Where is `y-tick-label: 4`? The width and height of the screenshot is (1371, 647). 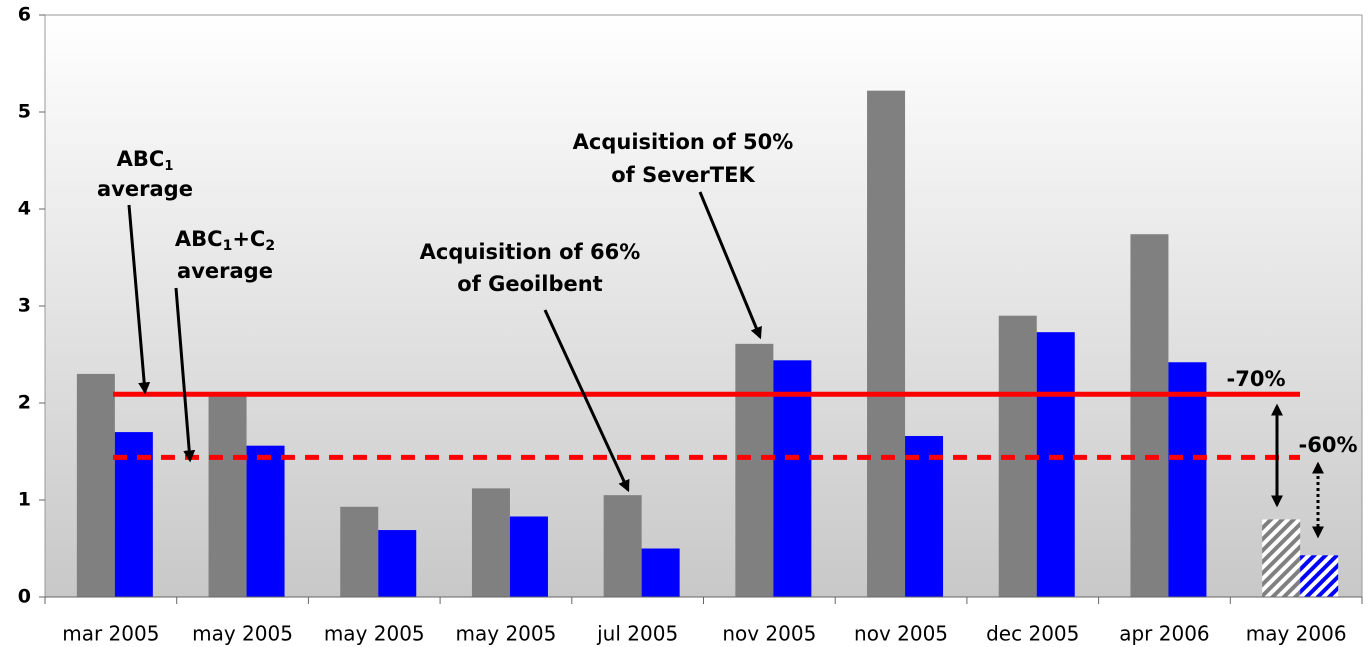
y-tick-label: 4 is located at coordinates (24, 209).